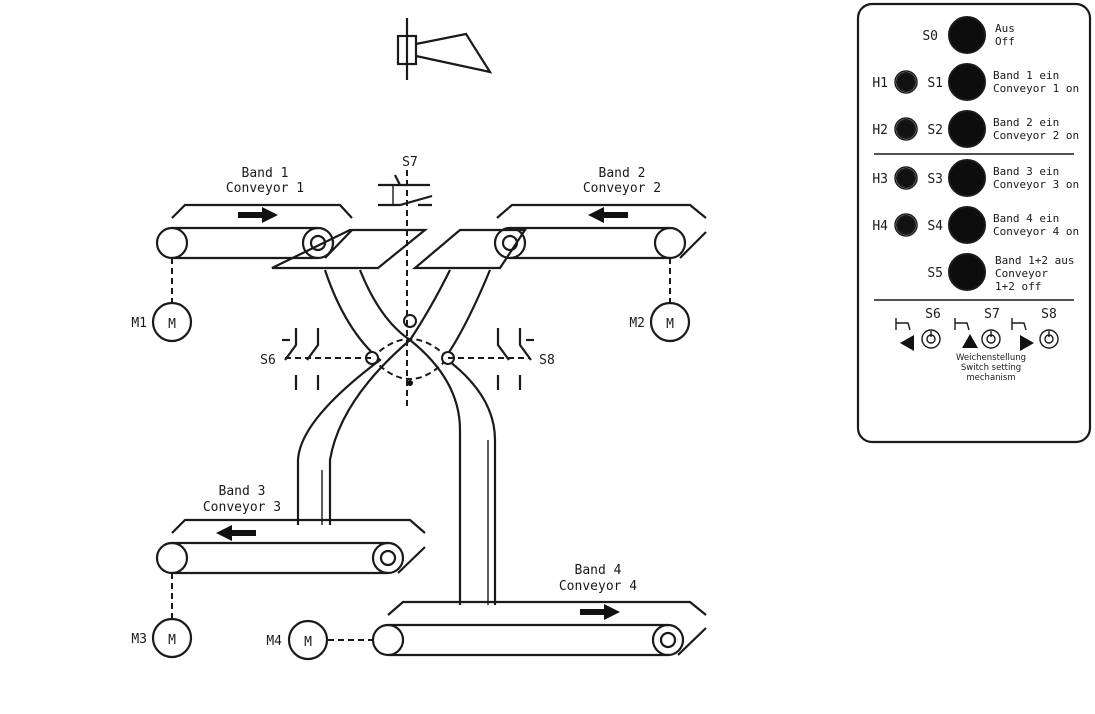  Describe the element at coordinates (1027, 343) in the screenshot. I see `right-arrow-icon` at that location.